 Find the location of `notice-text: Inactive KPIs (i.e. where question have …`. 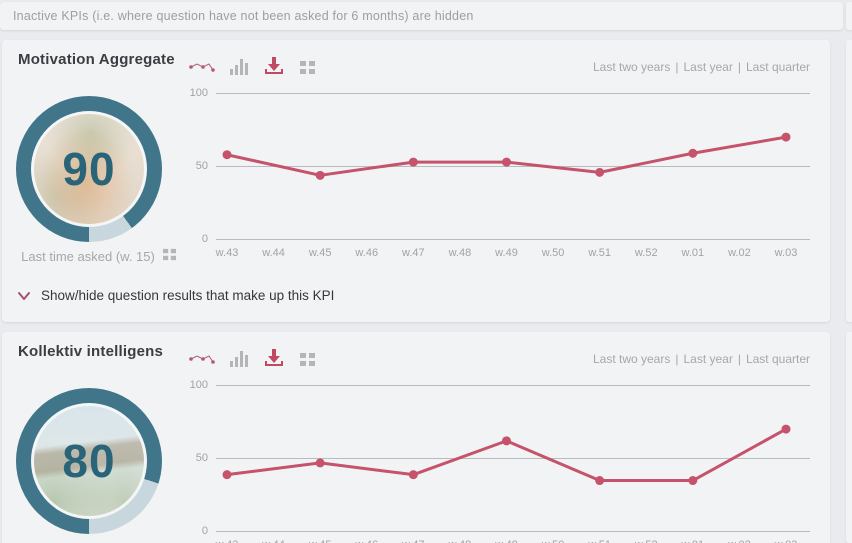

notice-text: Inactive KPIs (i.e. where question have … is located at coordinates (243, 16).